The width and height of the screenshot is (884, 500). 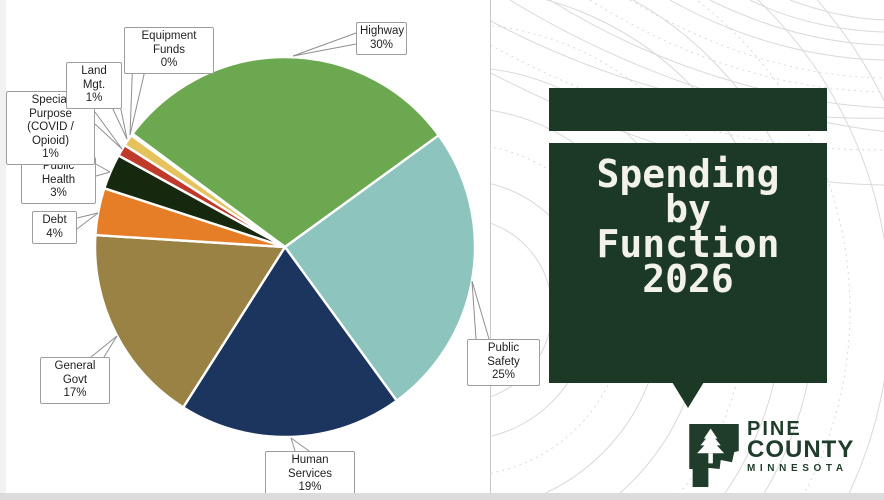 I want to click on pie-label-highway: Highway 30%, so click(x=381, y=38).